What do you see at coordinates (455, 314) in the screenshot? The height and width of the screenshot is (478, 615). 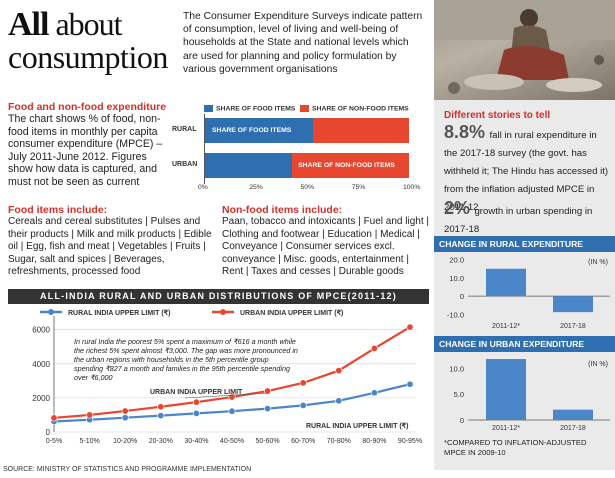 I see `bar-ytick: -10.0` at bounding box center [455, 314].